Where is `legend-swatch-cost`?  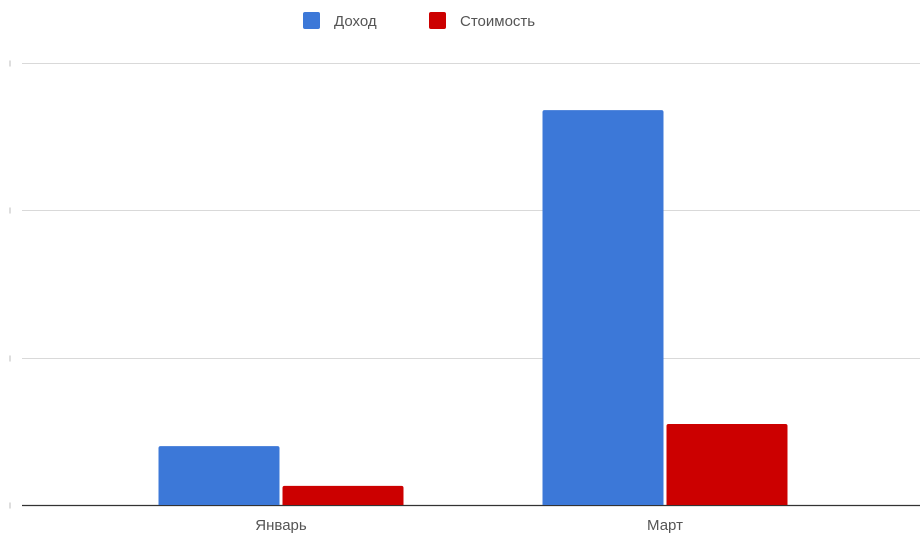 legend-swatch-cost is located at coordinates (437, 20).